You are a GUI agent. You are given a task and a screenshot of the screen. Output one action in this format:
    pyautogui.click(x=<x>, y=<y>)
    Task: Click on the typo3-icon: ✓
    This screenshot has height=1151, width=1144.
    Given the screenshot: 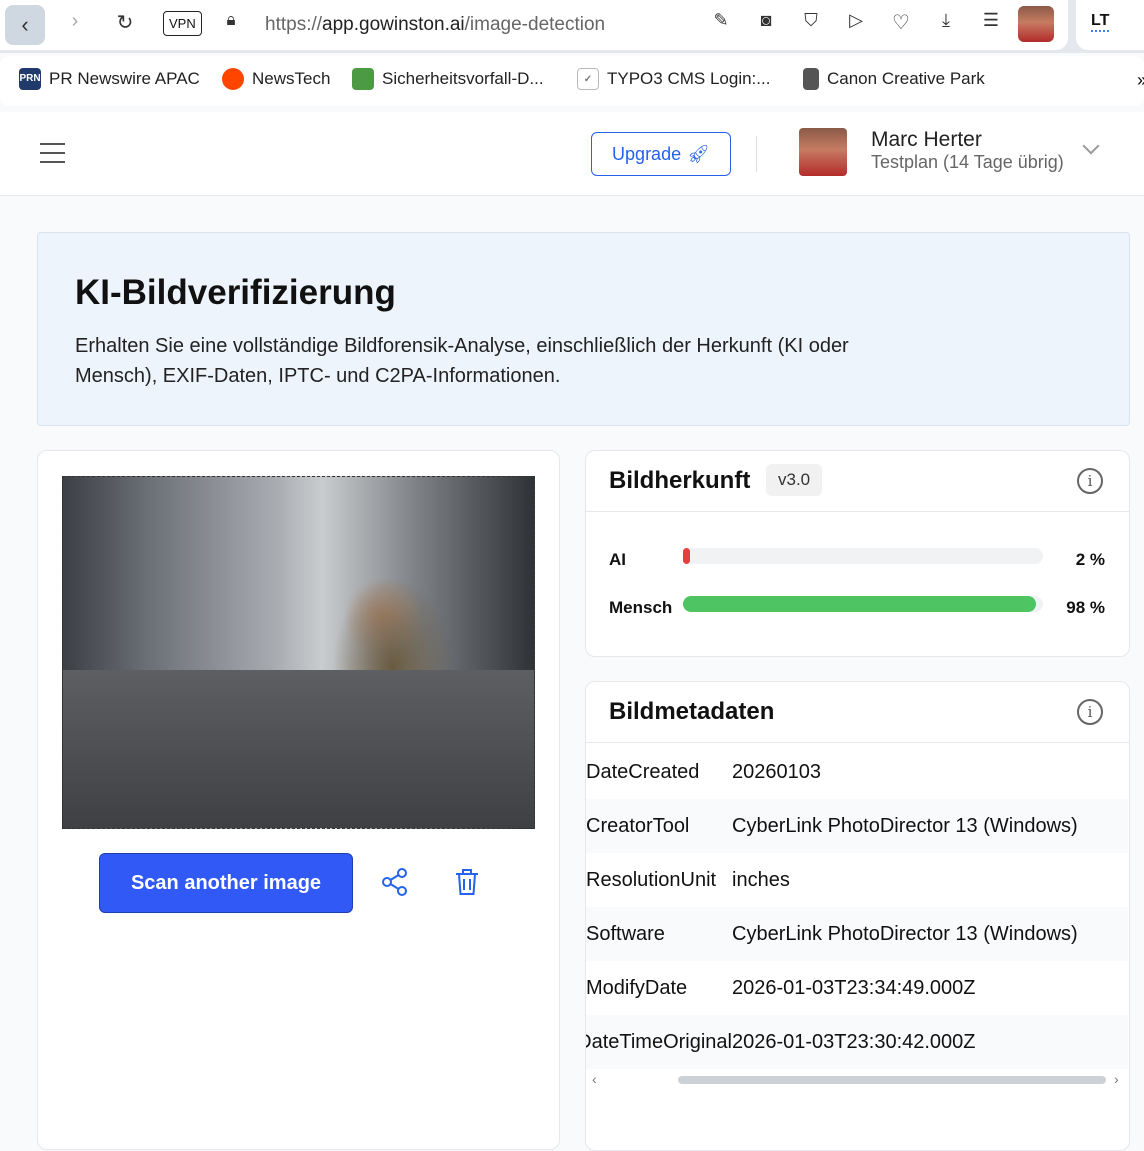 What is the action you would take?
    pyautogui.click(x=588, y=79)
    